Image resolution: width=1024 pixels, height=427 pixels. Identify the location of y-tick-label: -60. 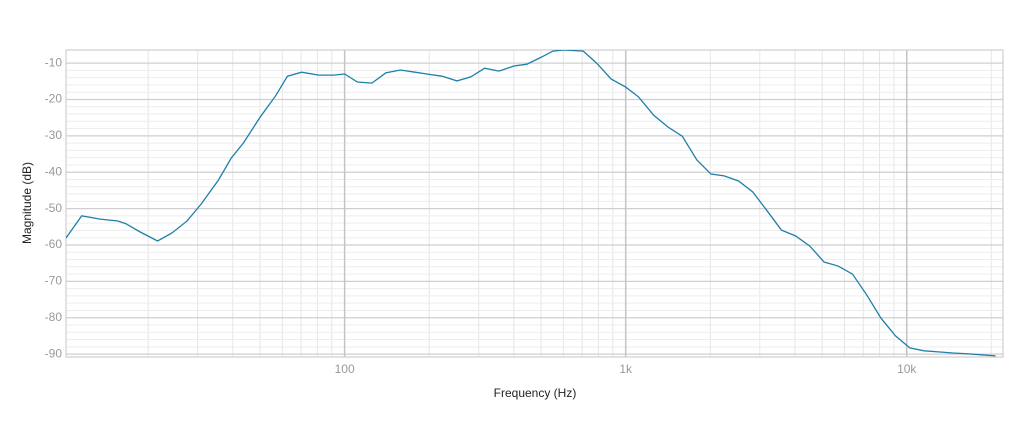
(54, 244).